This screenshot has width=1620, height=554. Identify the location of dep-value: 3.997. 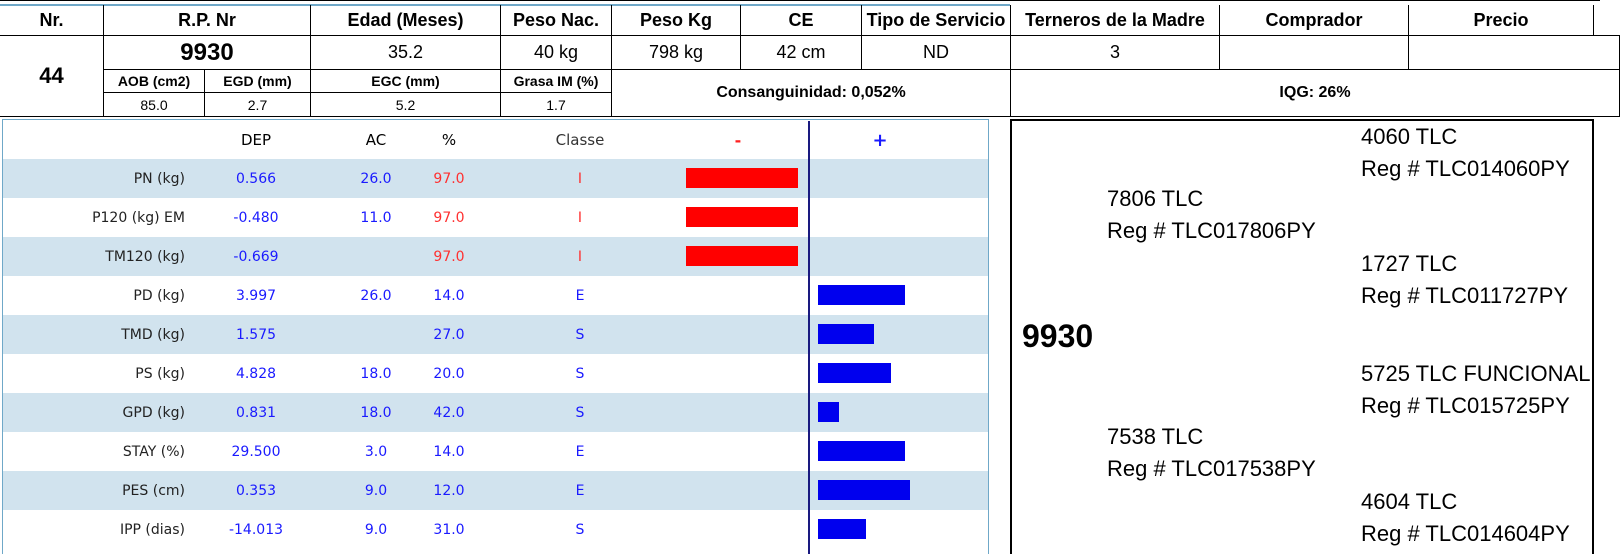
(256, 295).